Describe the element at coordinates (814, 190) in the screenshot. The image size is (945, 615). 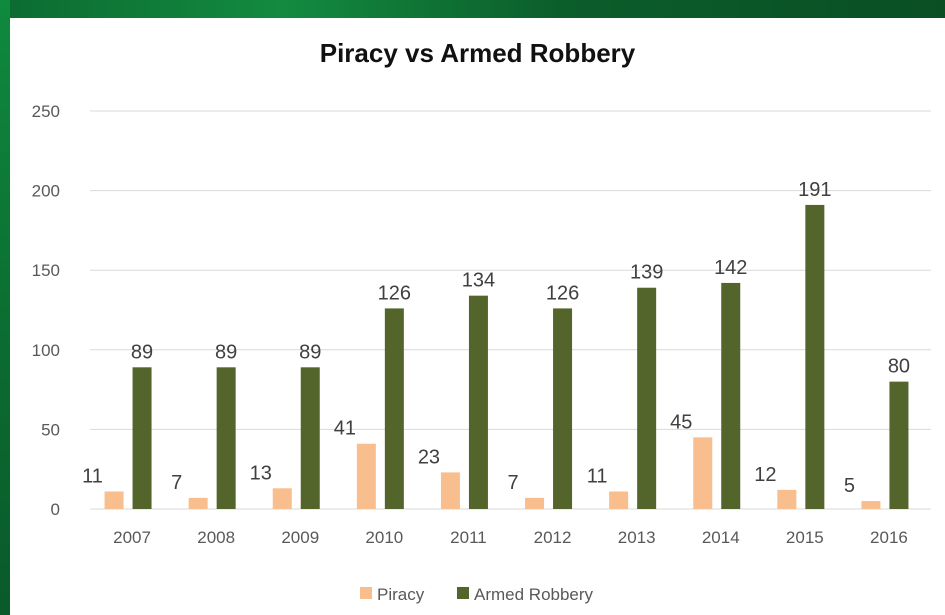
I see `data-label-armed-robbery: 191` at that location.